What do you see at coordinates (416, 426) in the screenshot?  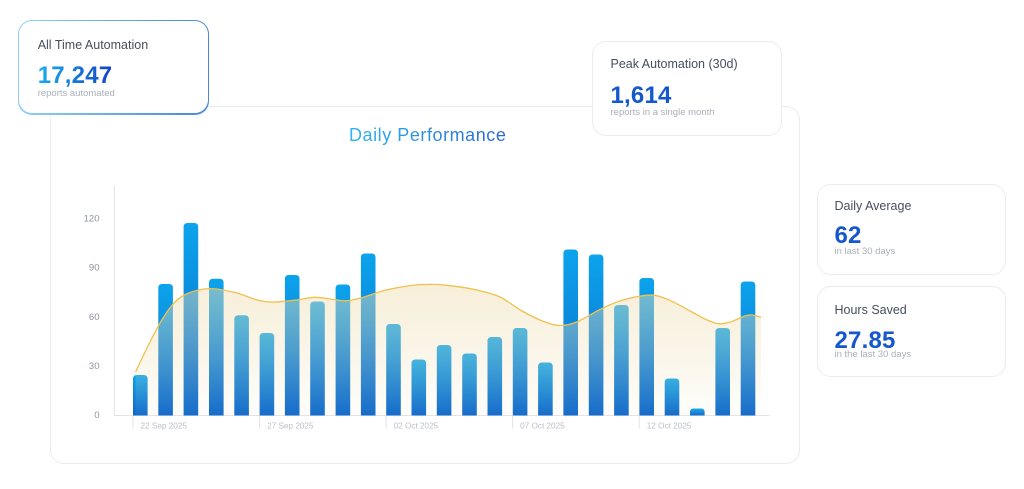 I see `svg-text: 02 Oct 2025` at bounding box center [416, 426].